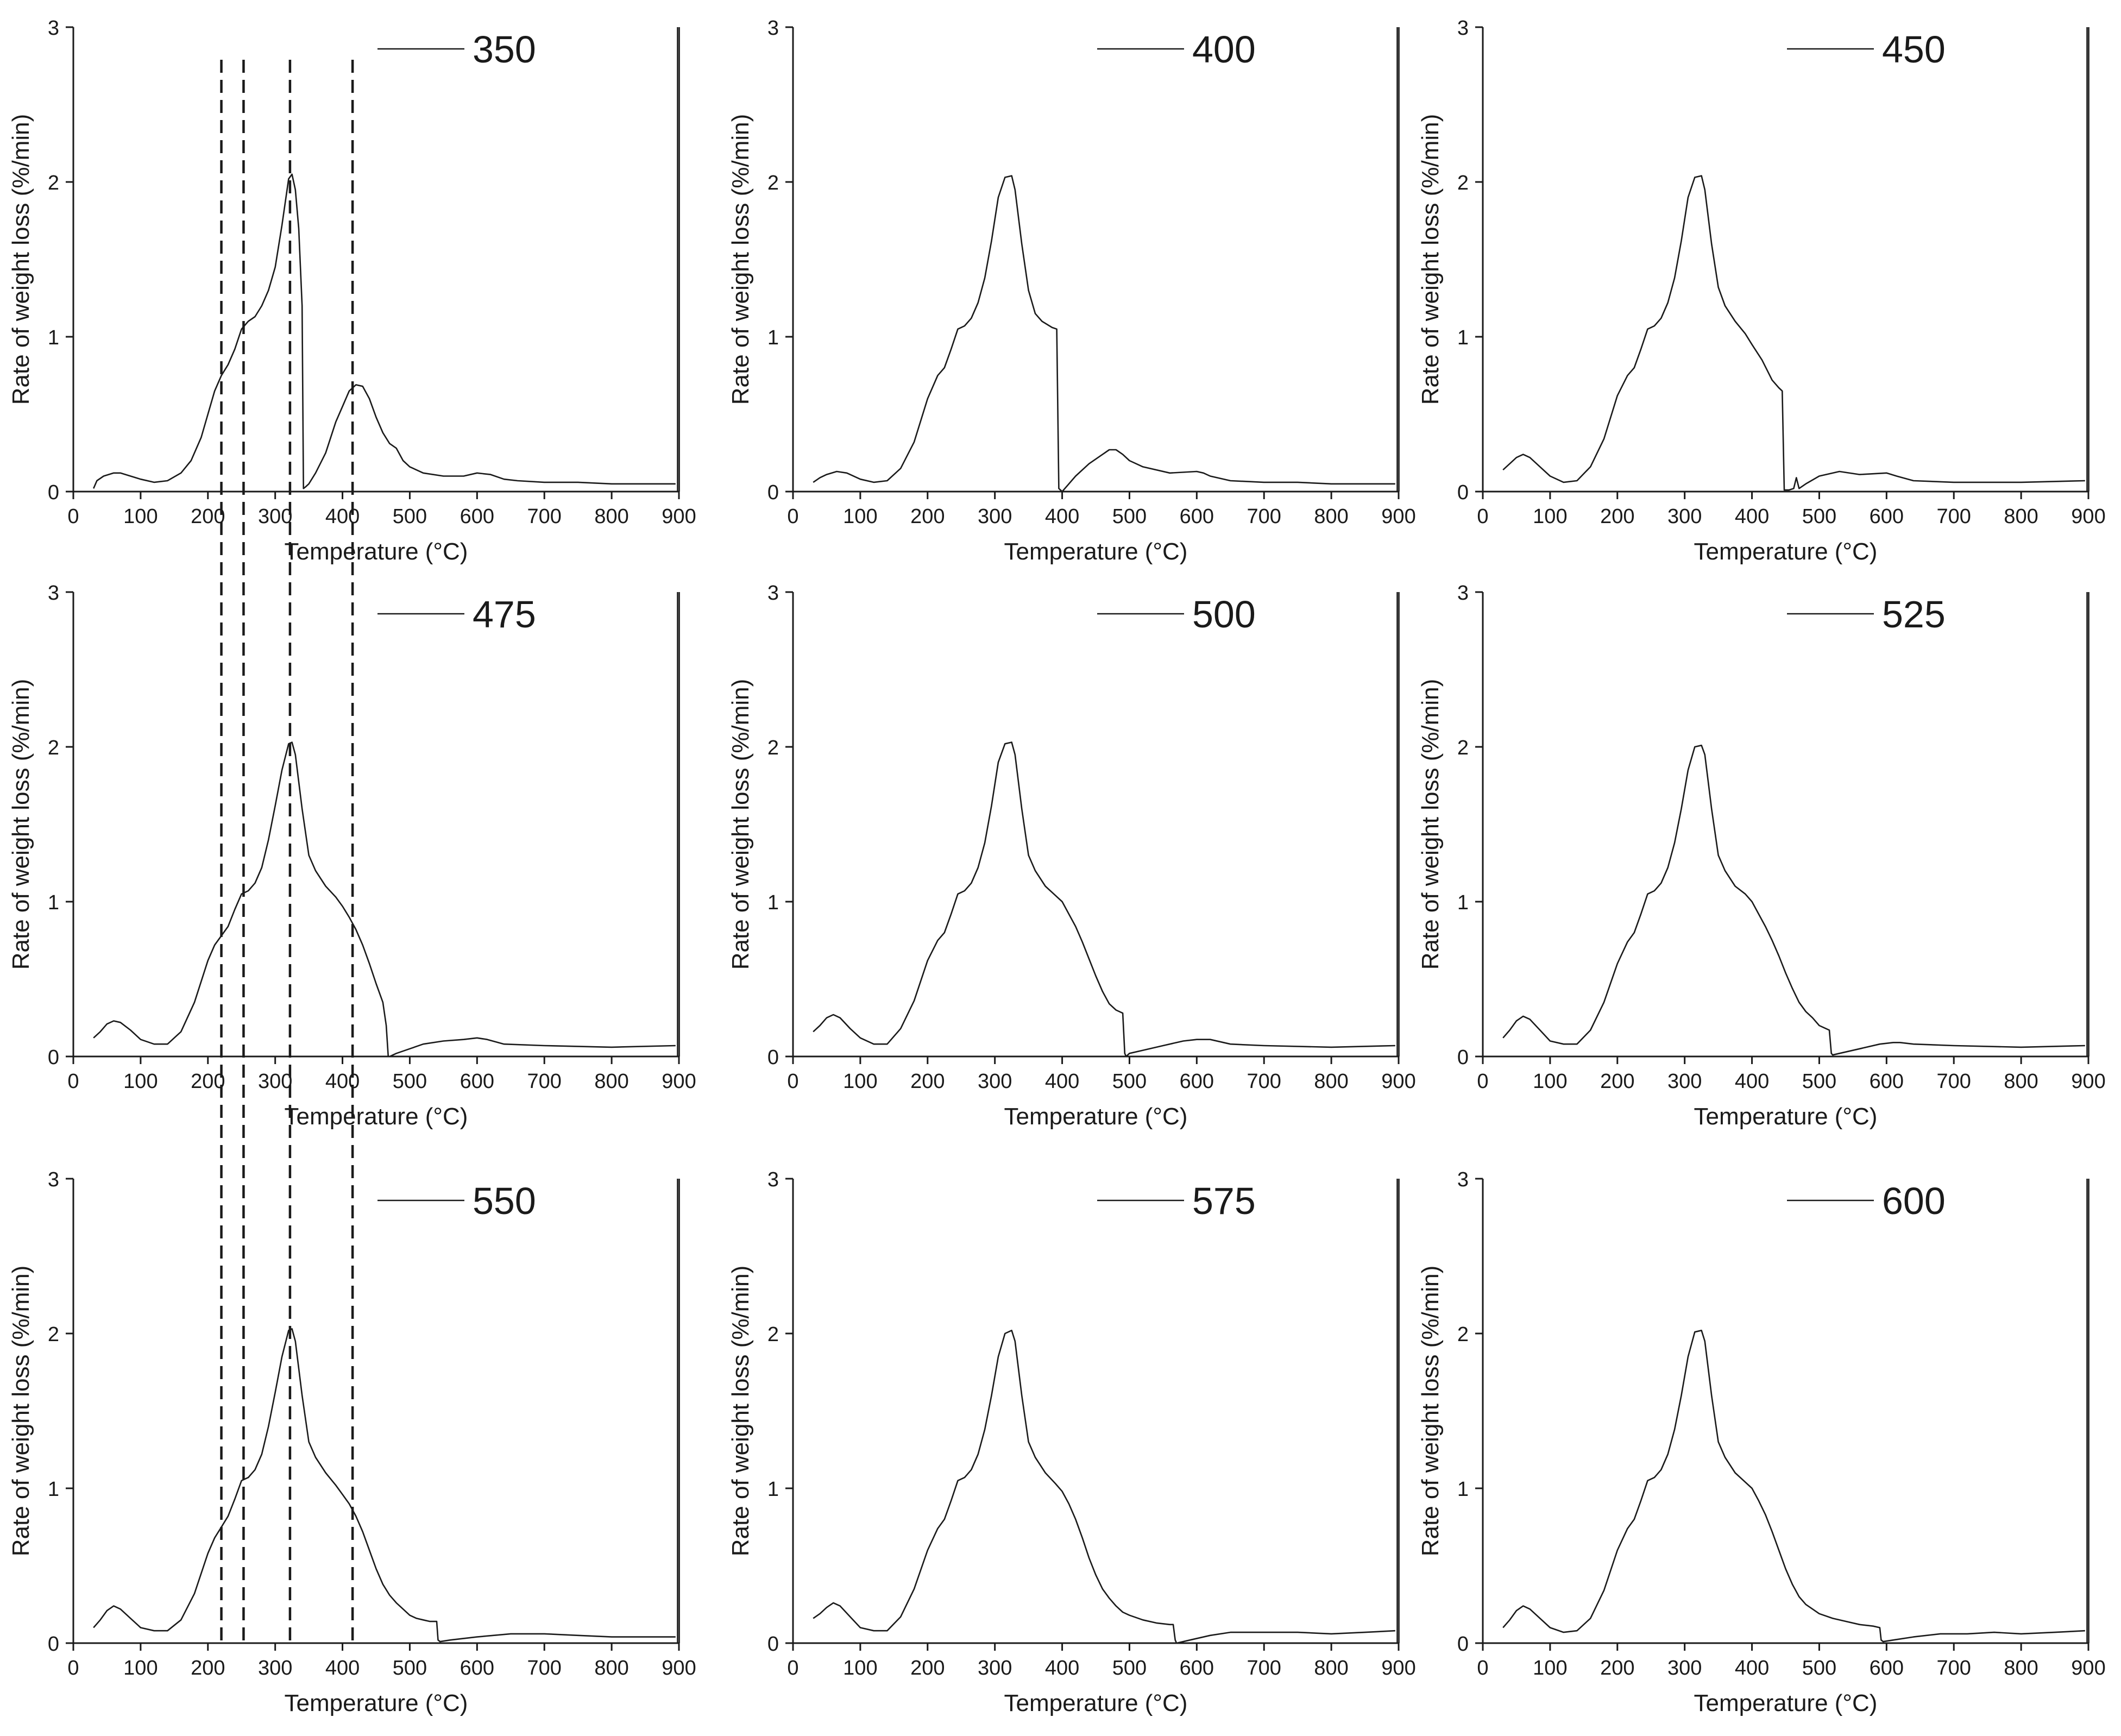  I want to click on legend-label: 575, so click(1224, 1201).